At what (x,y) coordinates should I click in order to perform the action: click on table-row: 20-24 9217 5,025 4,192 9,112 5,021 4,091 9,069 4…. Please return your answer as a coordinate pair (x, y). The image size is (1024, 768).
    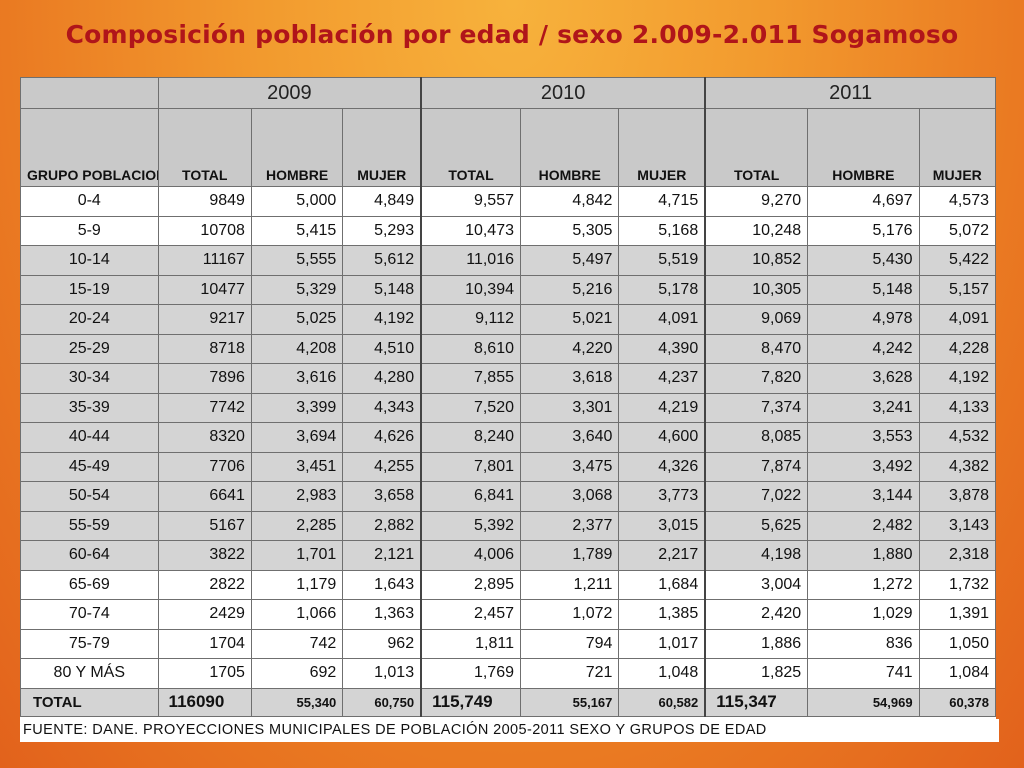
    Looking at the image, I should click on (508, 319).